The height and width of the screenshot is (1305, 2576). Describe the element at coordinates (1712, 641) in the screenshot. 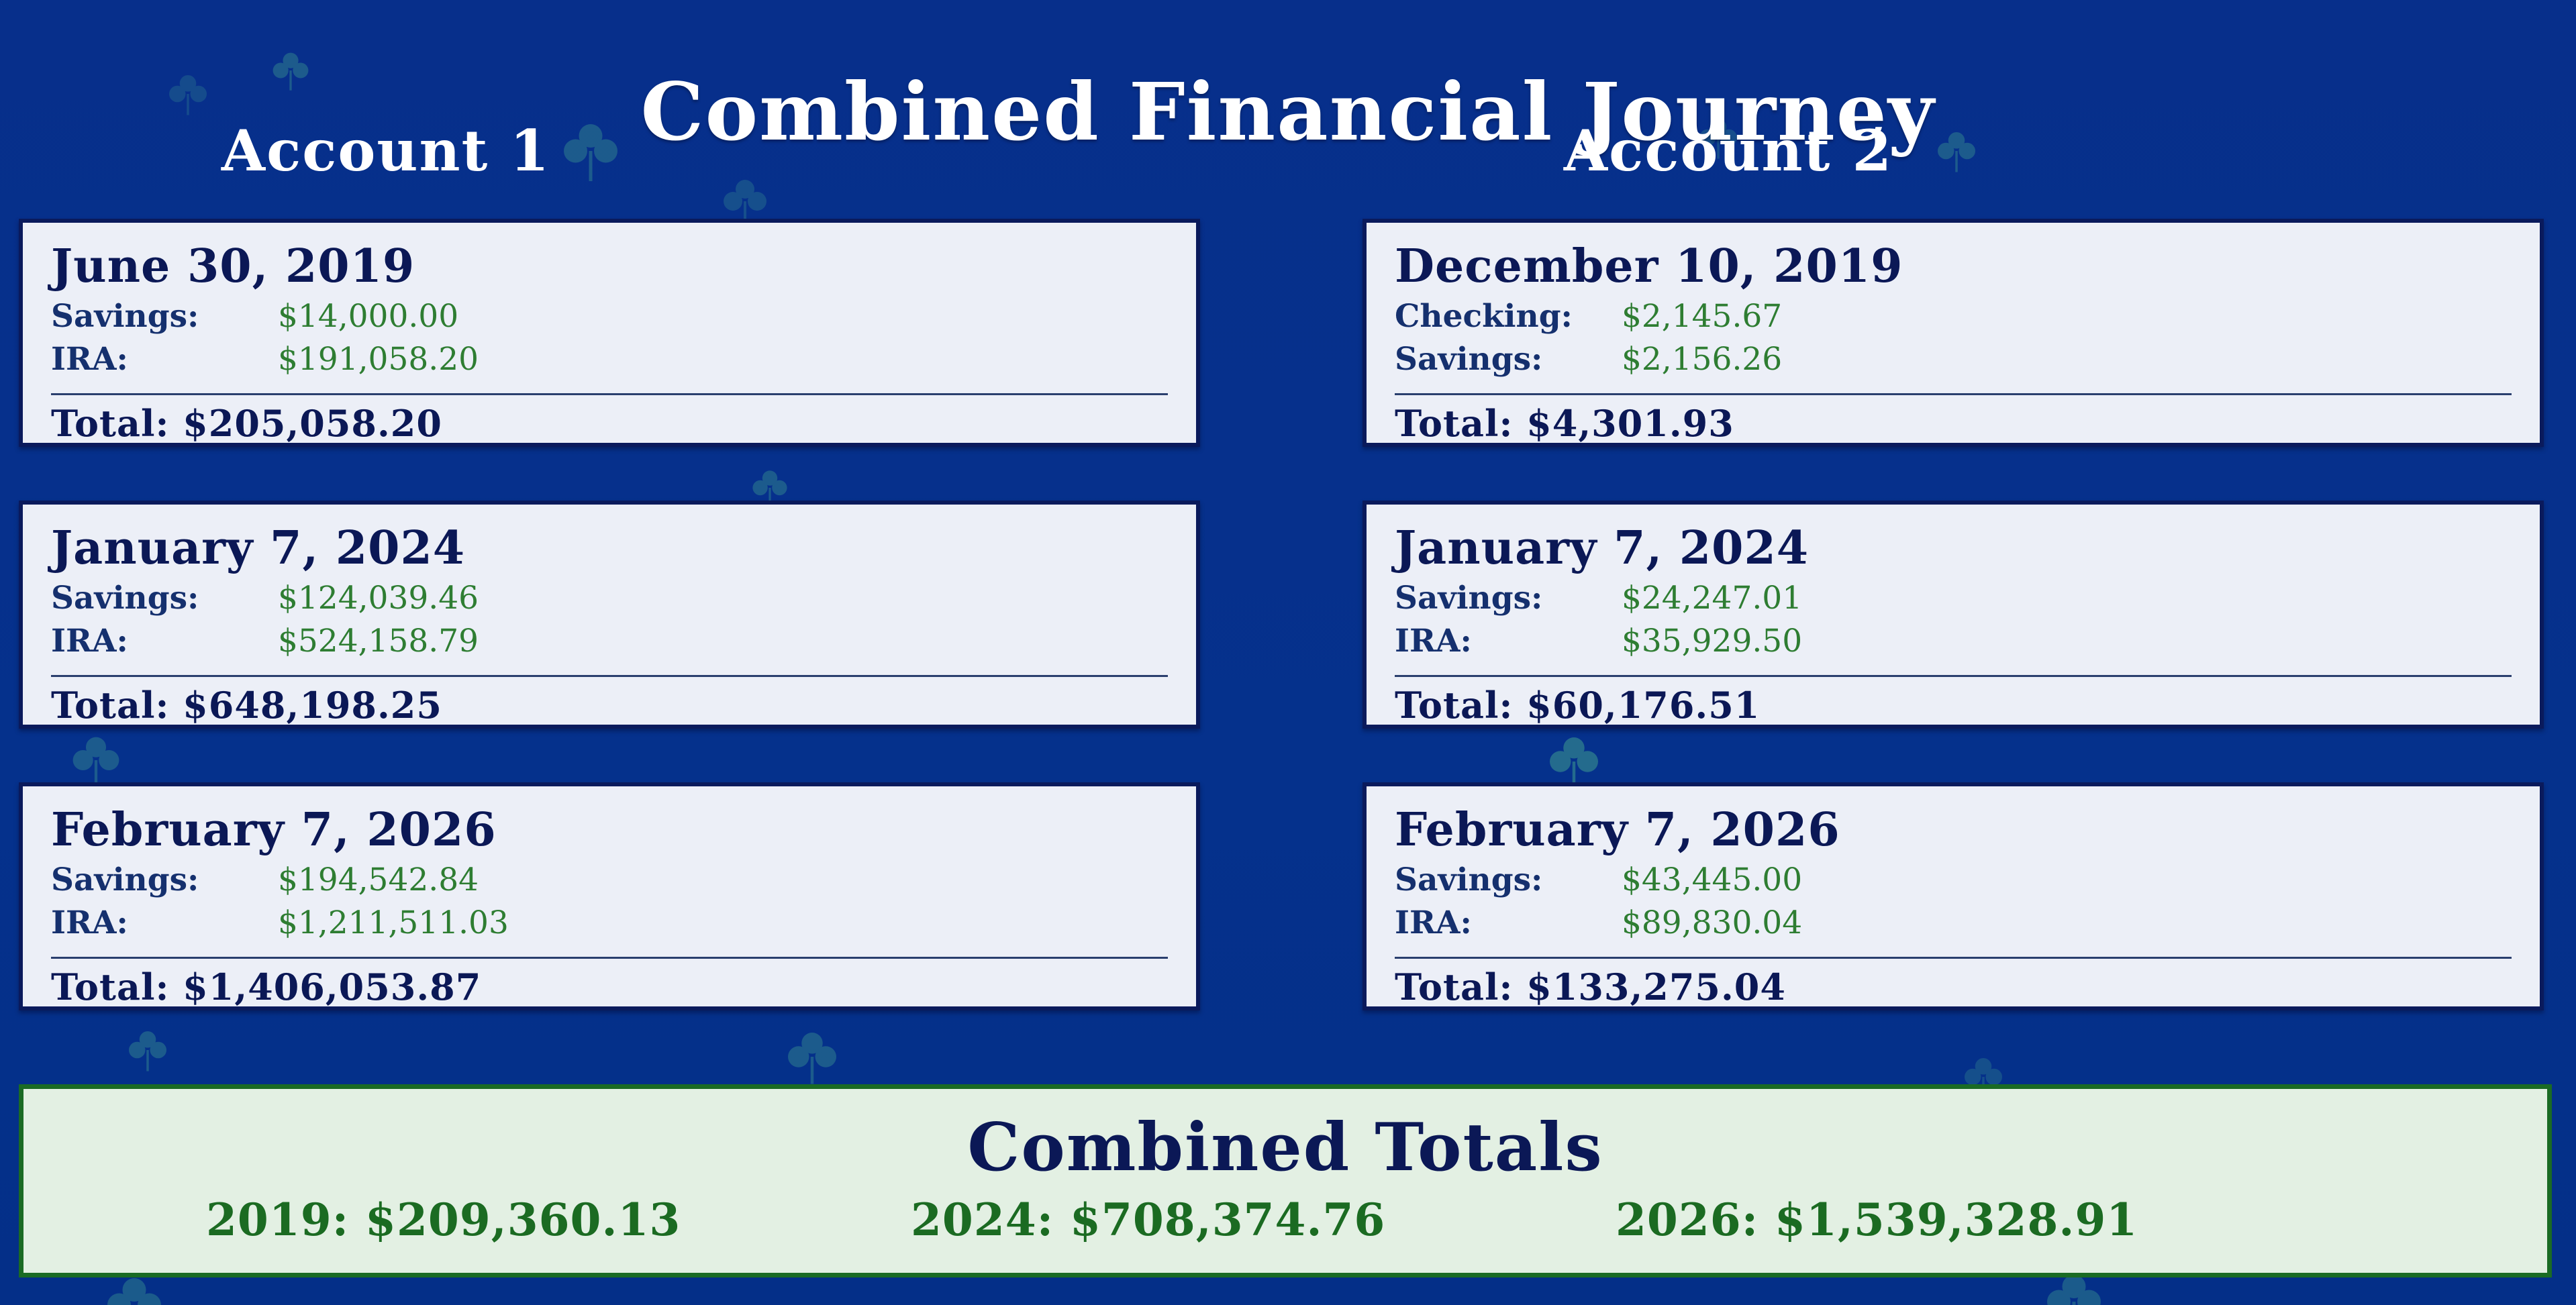

I see `balance-value: $35,929.50` at that location.